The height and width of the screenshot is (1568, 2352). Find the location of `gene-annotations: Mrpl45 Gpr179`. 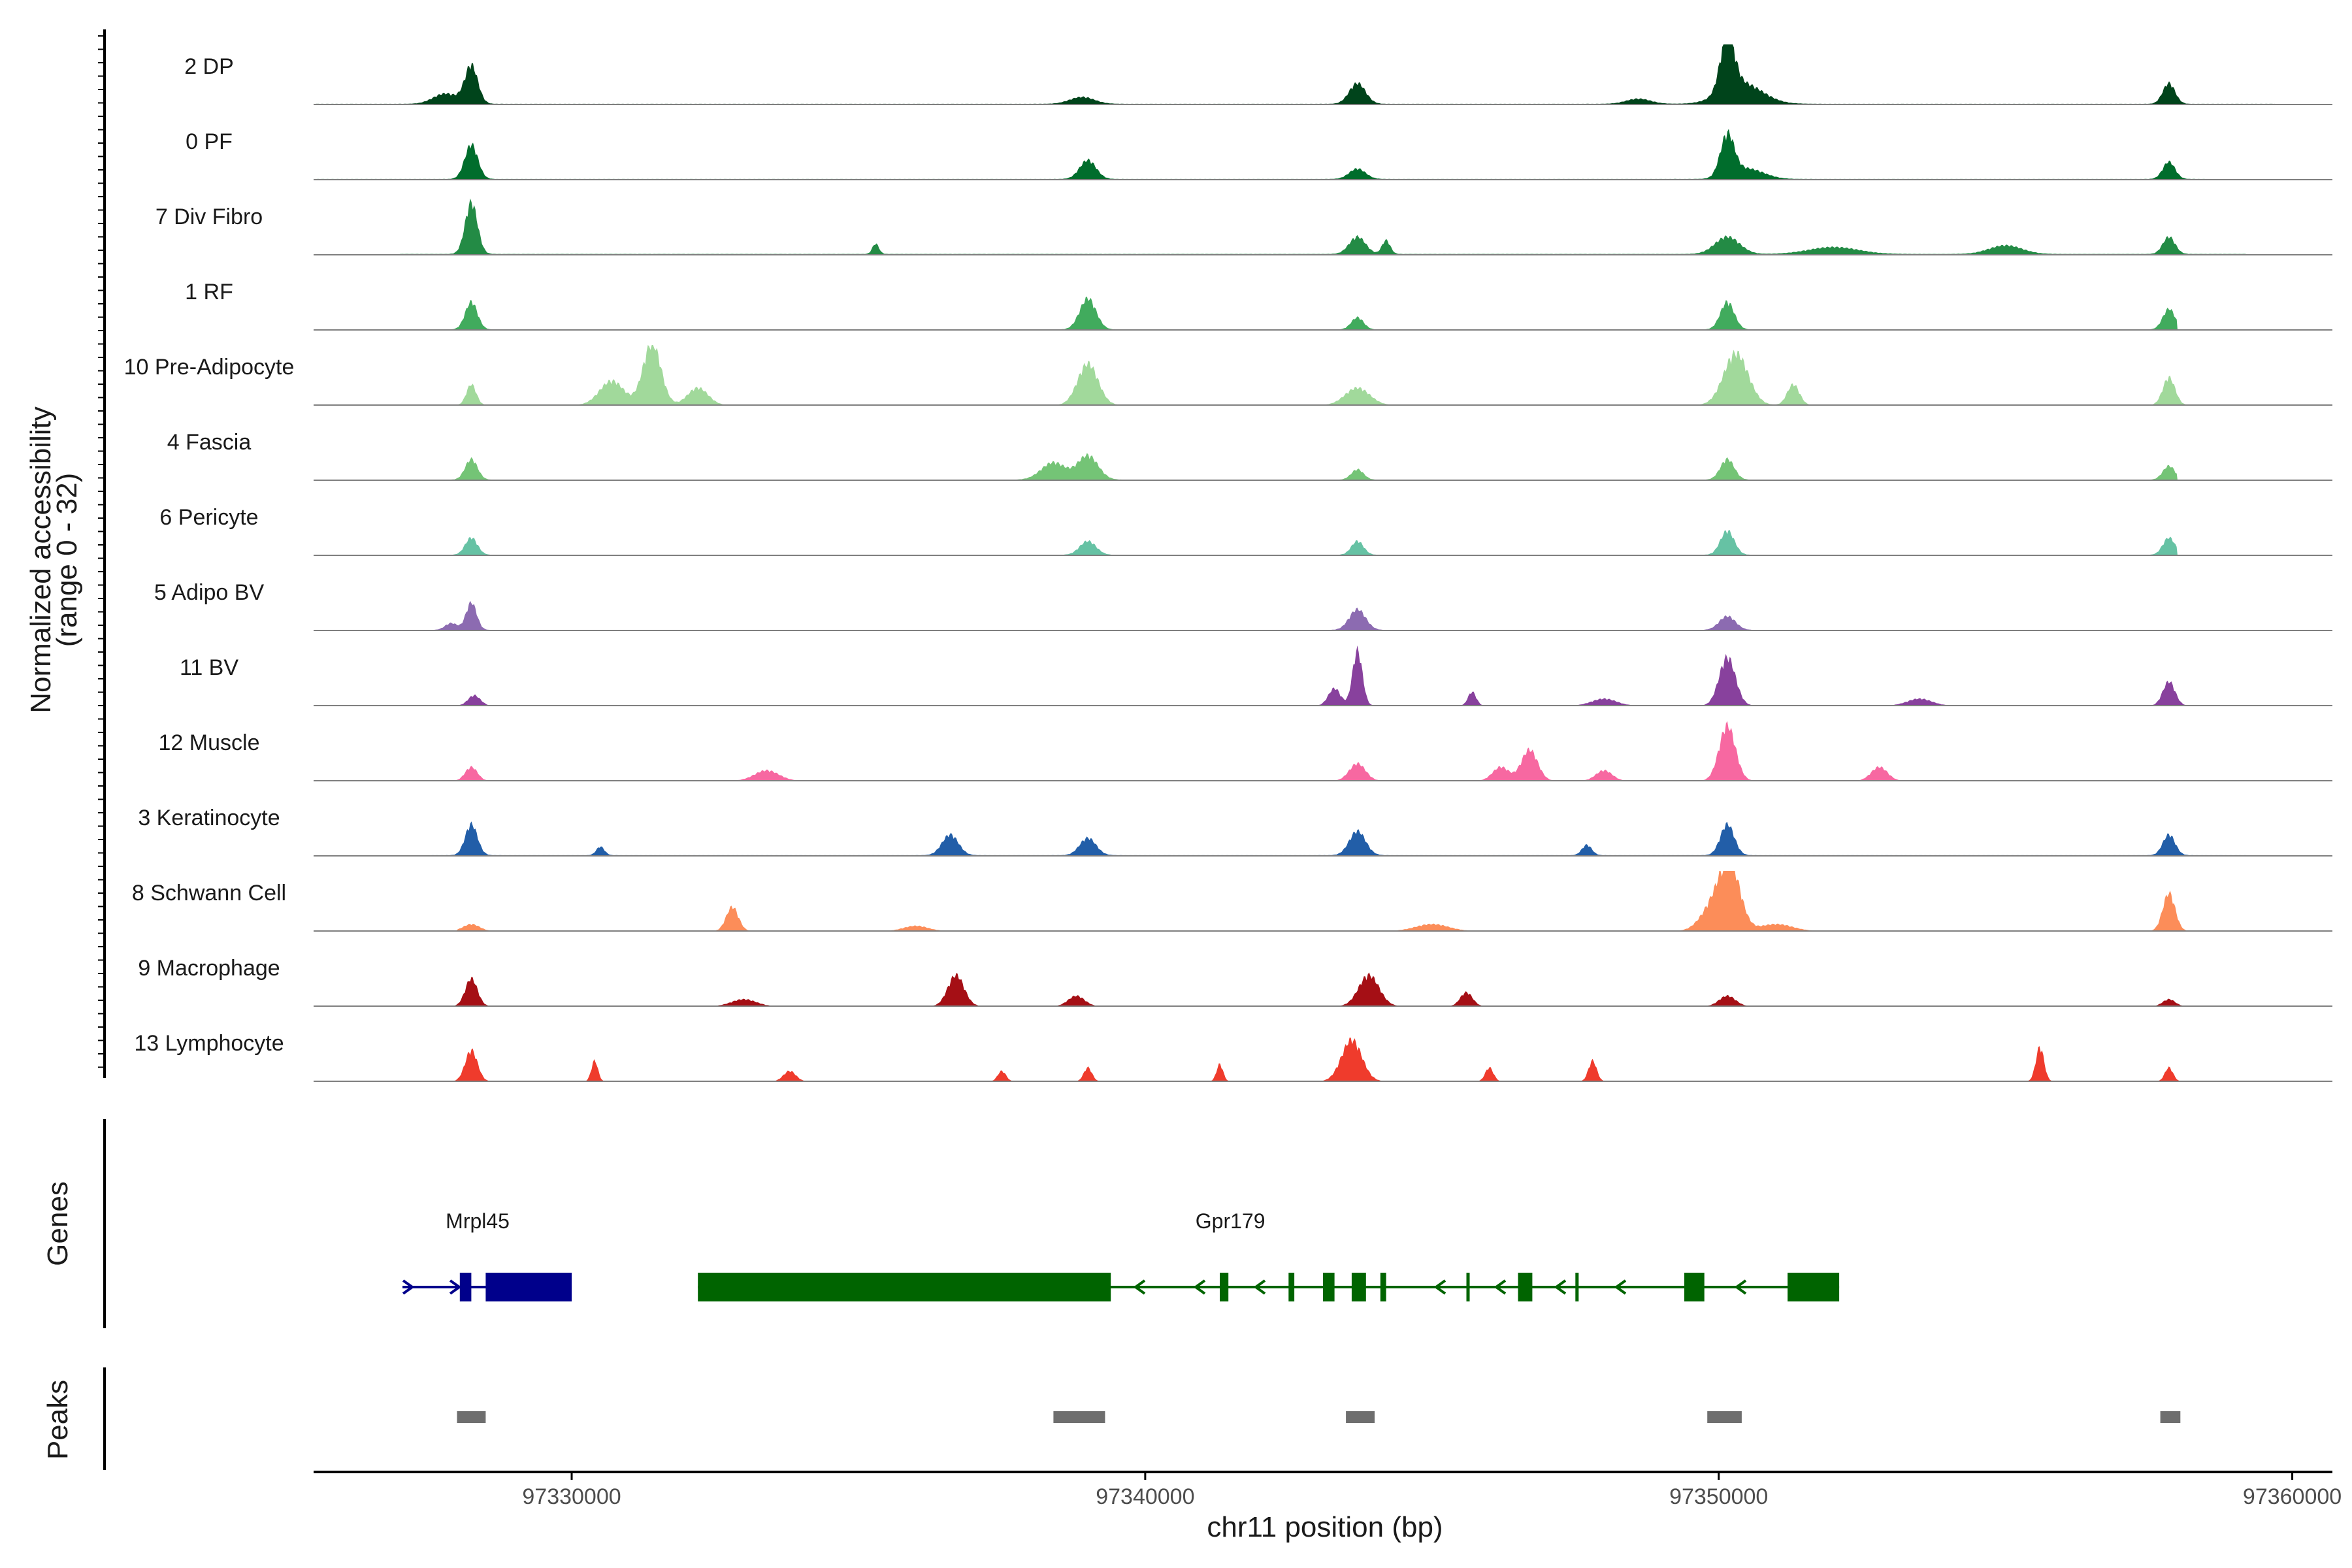

gene-annotations: Mrpl45 Gpr179 is located at coordinates (1121, 1255).